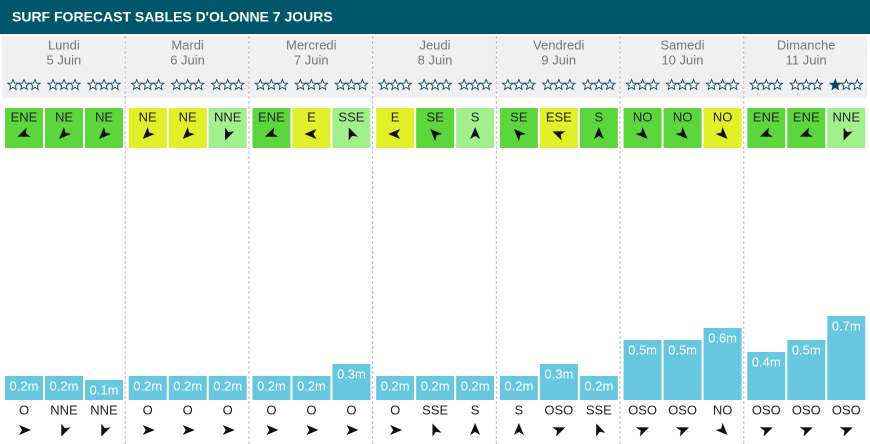  What do you see at coordinates (435, 116) in the screenshot?
I see `wind-direction: SE` at bounding box center [435, 116].